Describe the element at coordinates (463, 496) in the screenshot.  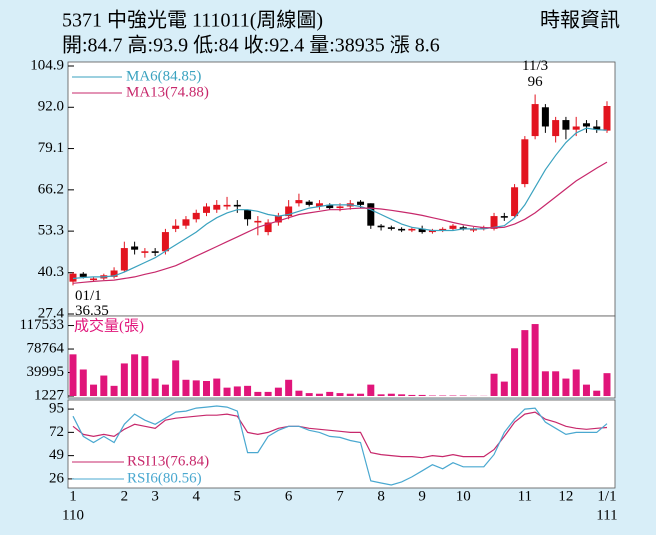
I see `x-tick-label: 10` at that location.